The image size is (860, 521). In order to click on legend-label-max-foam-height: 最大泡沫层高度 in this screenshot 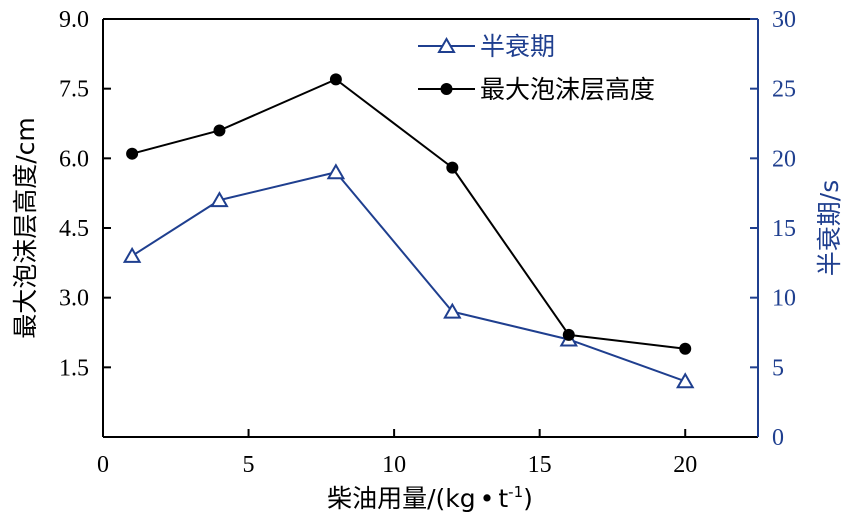, I will do `click(567, 89)`.